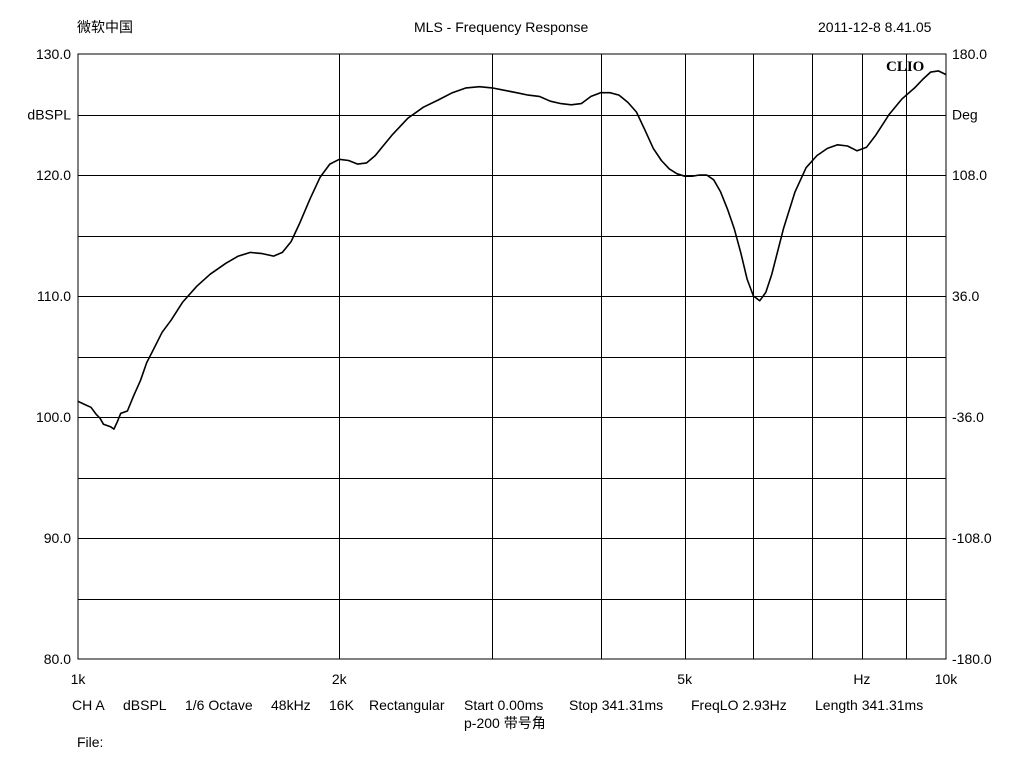 This screenshot has height=768, width=1024. What do you see at coordinates (145, 705) in the screenshot?
I see `footer-unit: dBSPL` at bounding box center [145, 705].